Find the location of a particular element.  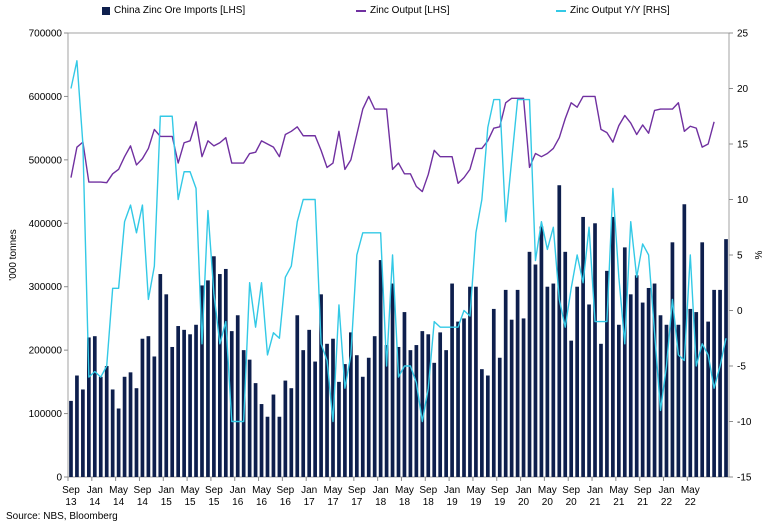

y-right-tick-label: 15 is located at coordinates (743, 145).